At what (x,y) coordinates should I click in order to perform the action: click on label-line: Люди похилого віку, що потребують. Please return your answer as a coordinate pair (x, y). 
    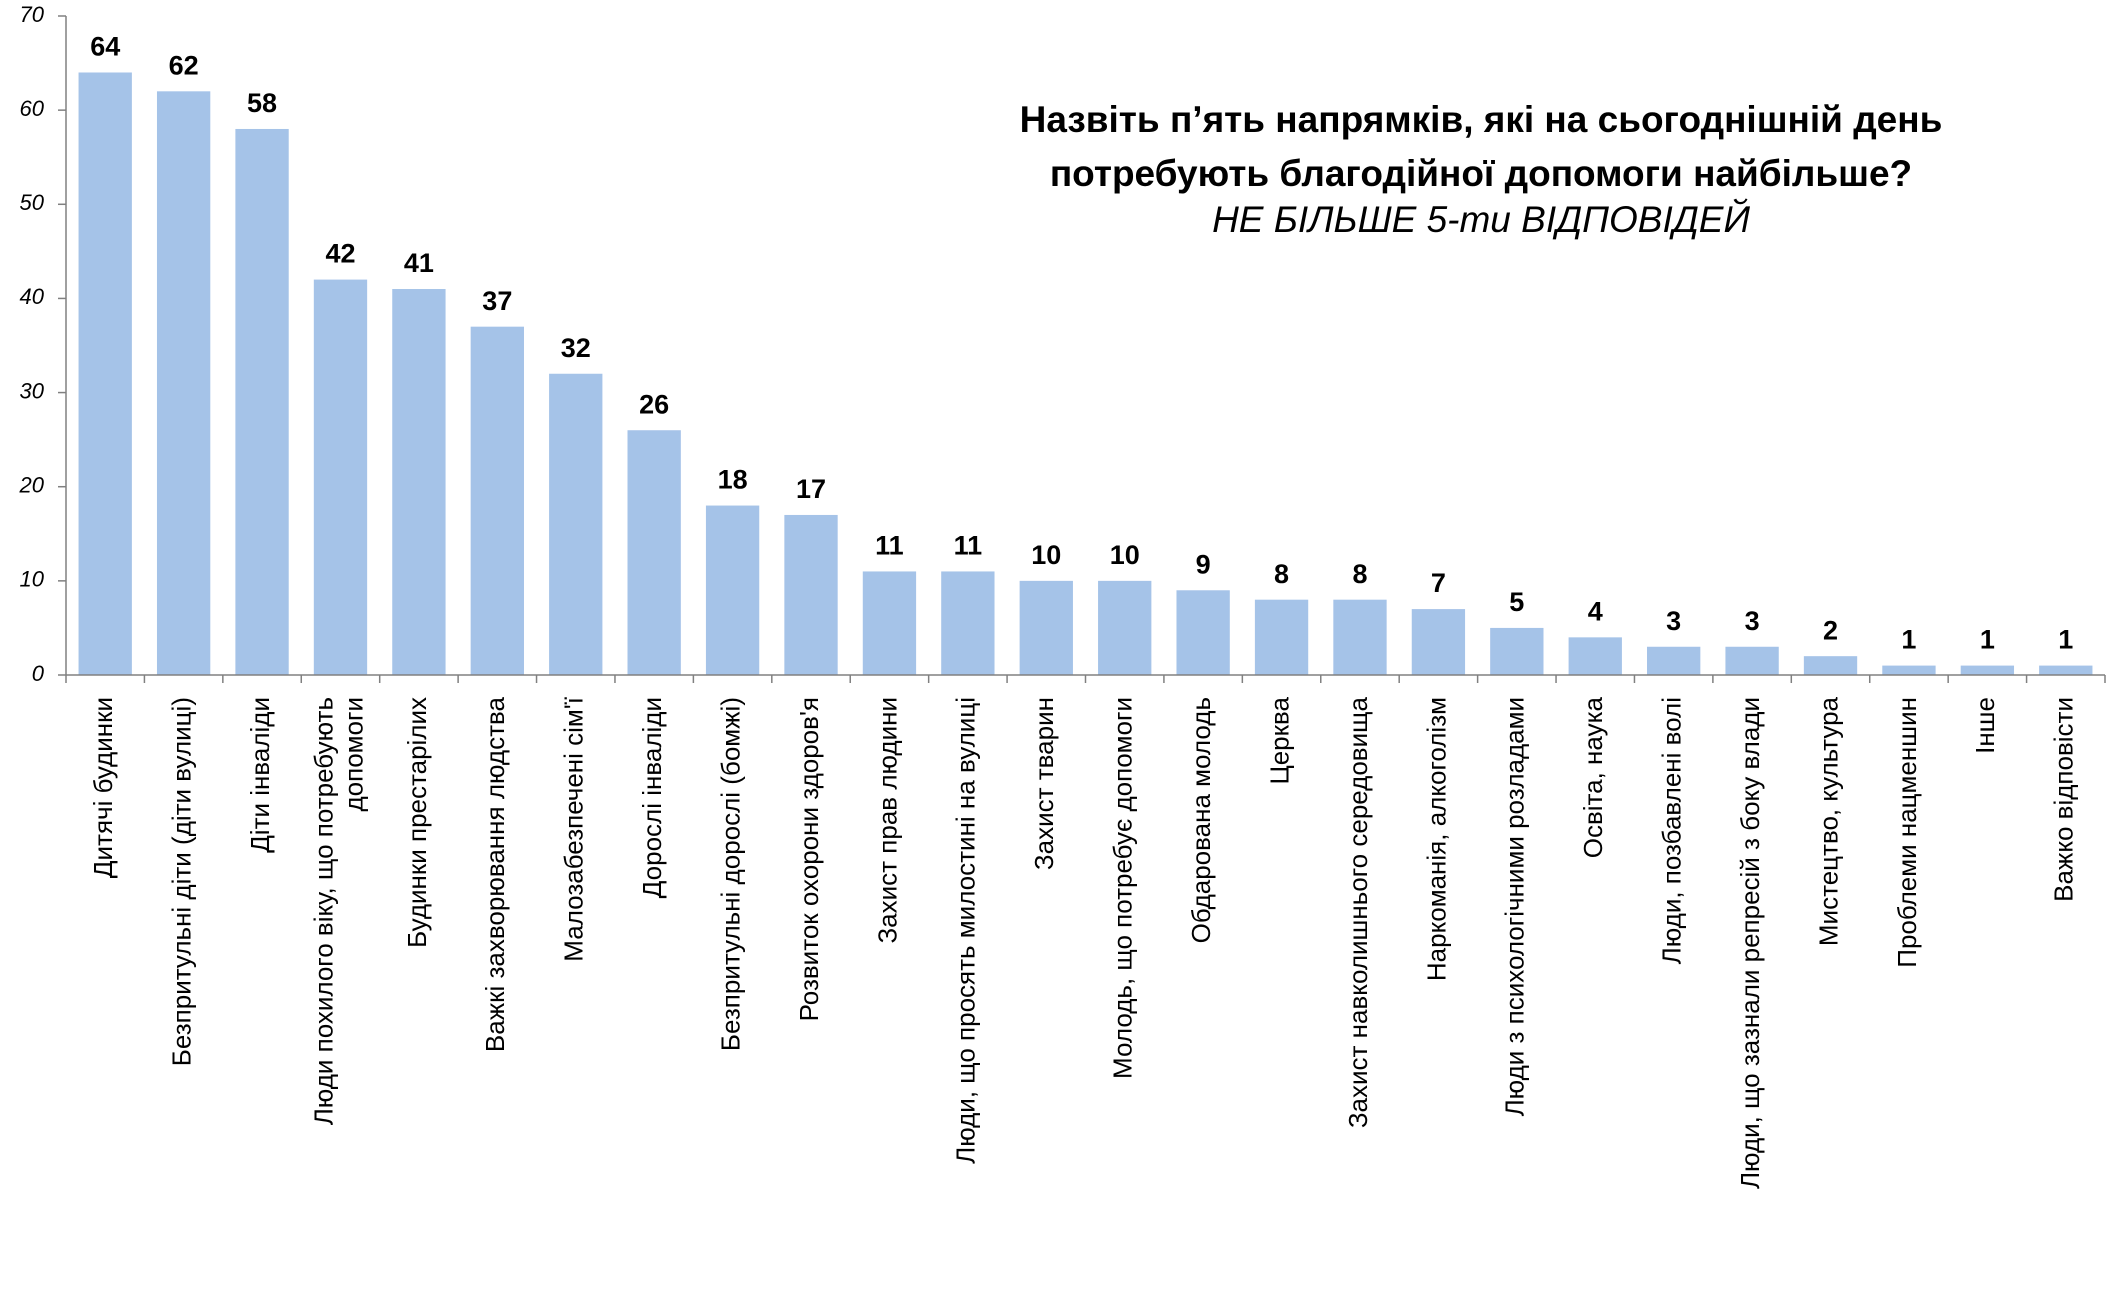
    Looking at the image, I should click on (323, 911).